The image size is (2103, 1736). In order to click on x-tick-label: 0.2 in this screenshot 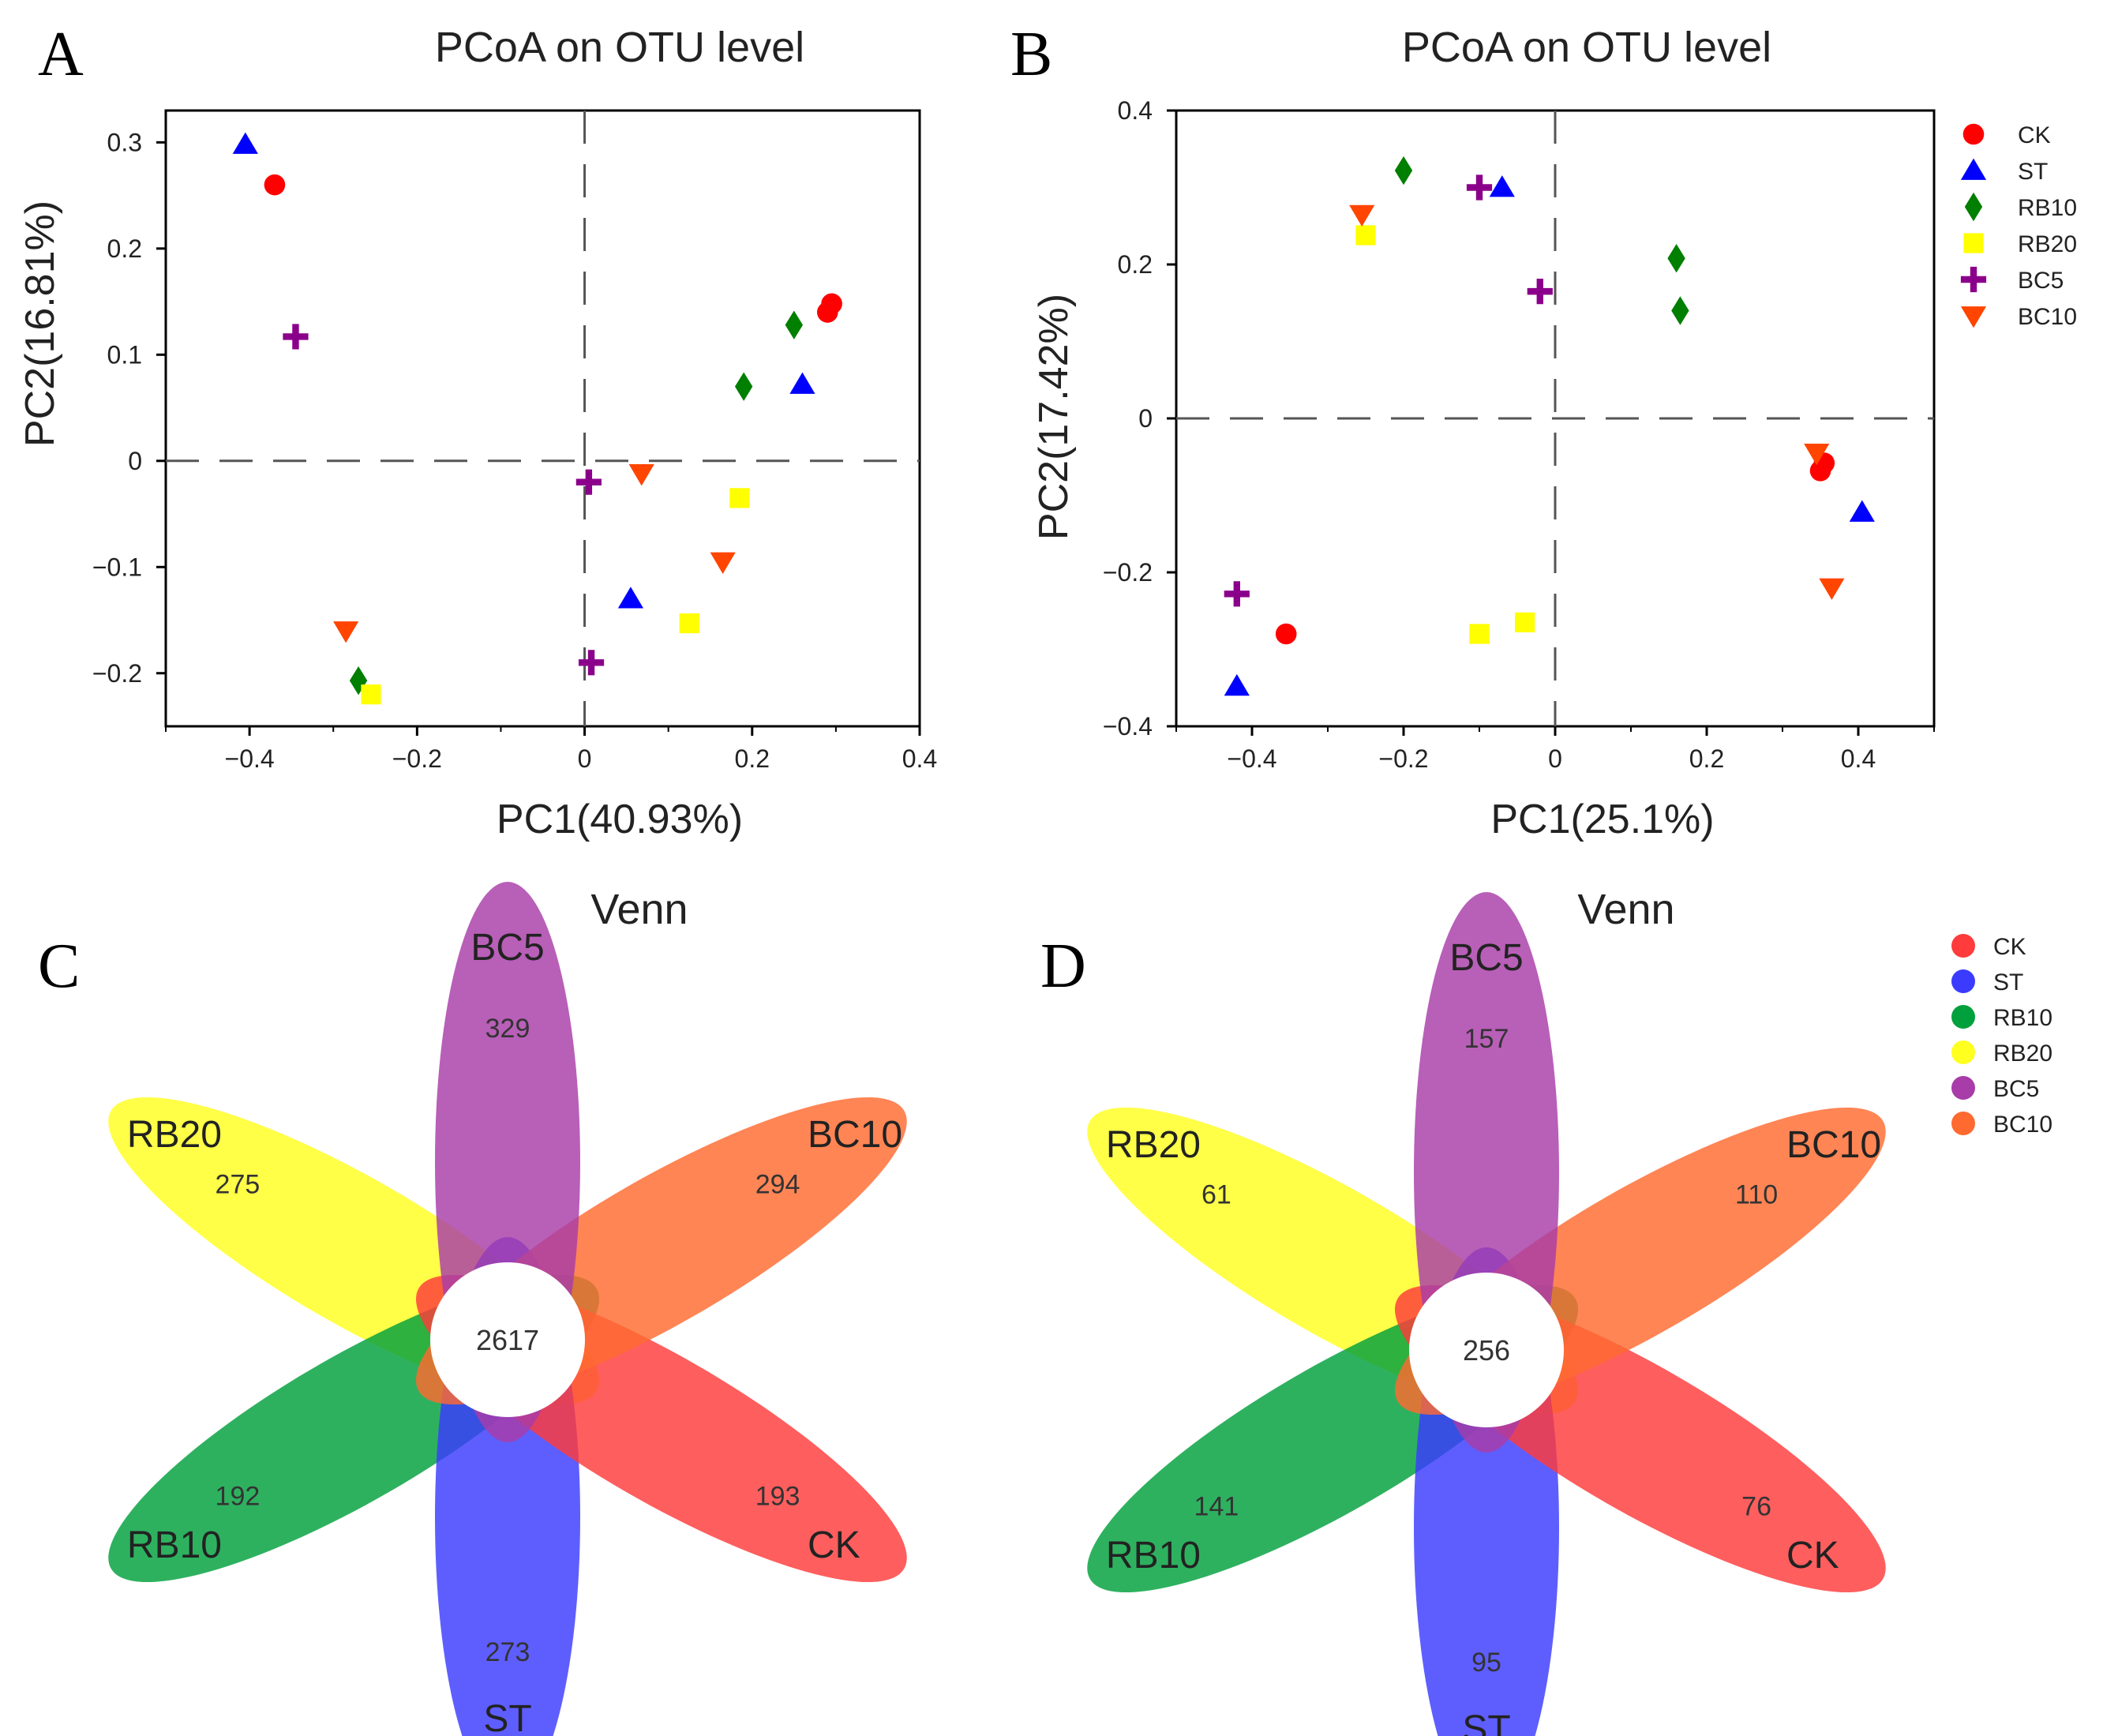, I will do `click(1706, 758)`.